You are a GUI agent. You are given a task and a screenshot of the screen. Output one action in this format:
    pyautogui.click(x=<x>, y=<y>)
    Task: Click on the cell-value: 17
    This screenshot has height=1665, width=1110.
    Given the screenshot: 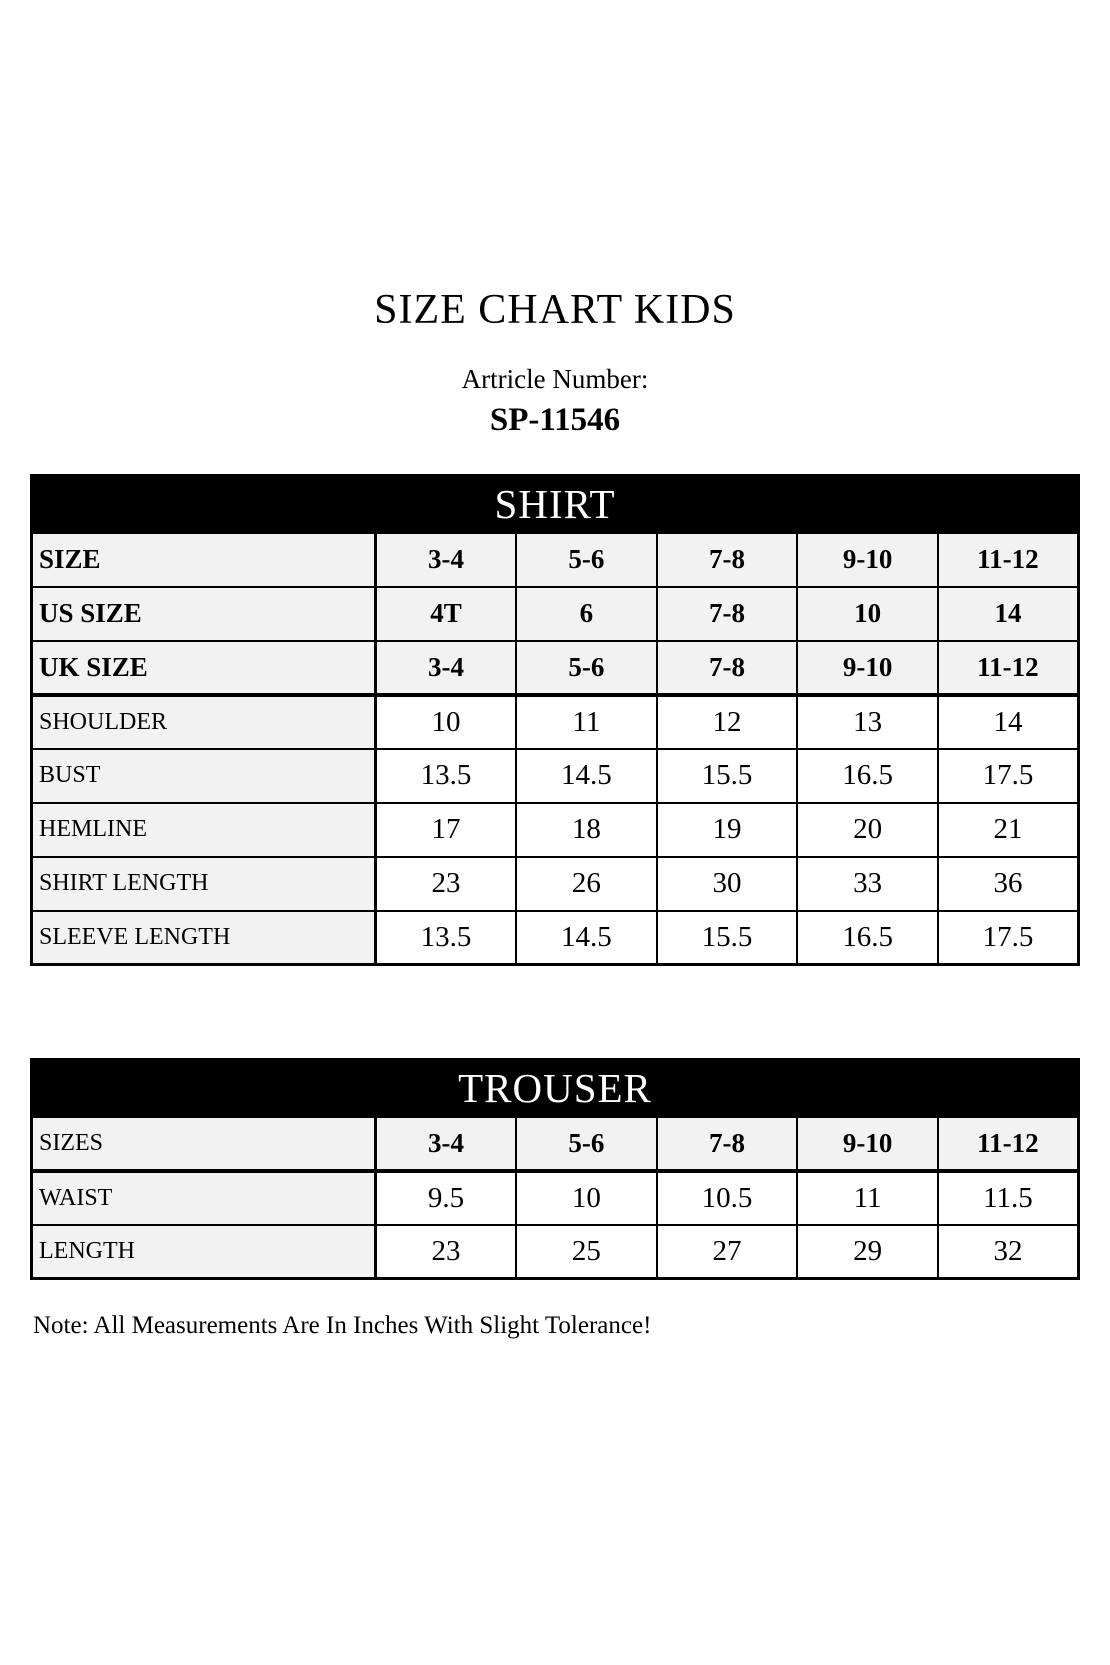 What is the action you would take?
    pyautogui.click(x=446, y=829)
    